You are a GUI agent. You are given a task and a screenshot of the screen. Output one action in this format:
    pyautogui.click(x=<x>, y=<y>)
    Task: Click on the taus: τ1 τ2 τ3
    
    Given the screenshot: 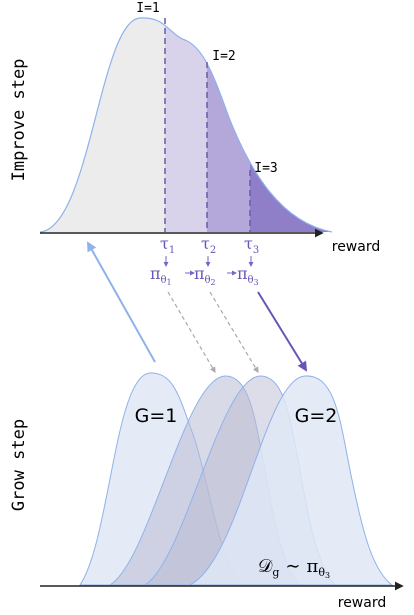 What is the action you would take?
    pyautogui.click(x=209, y=245)
    